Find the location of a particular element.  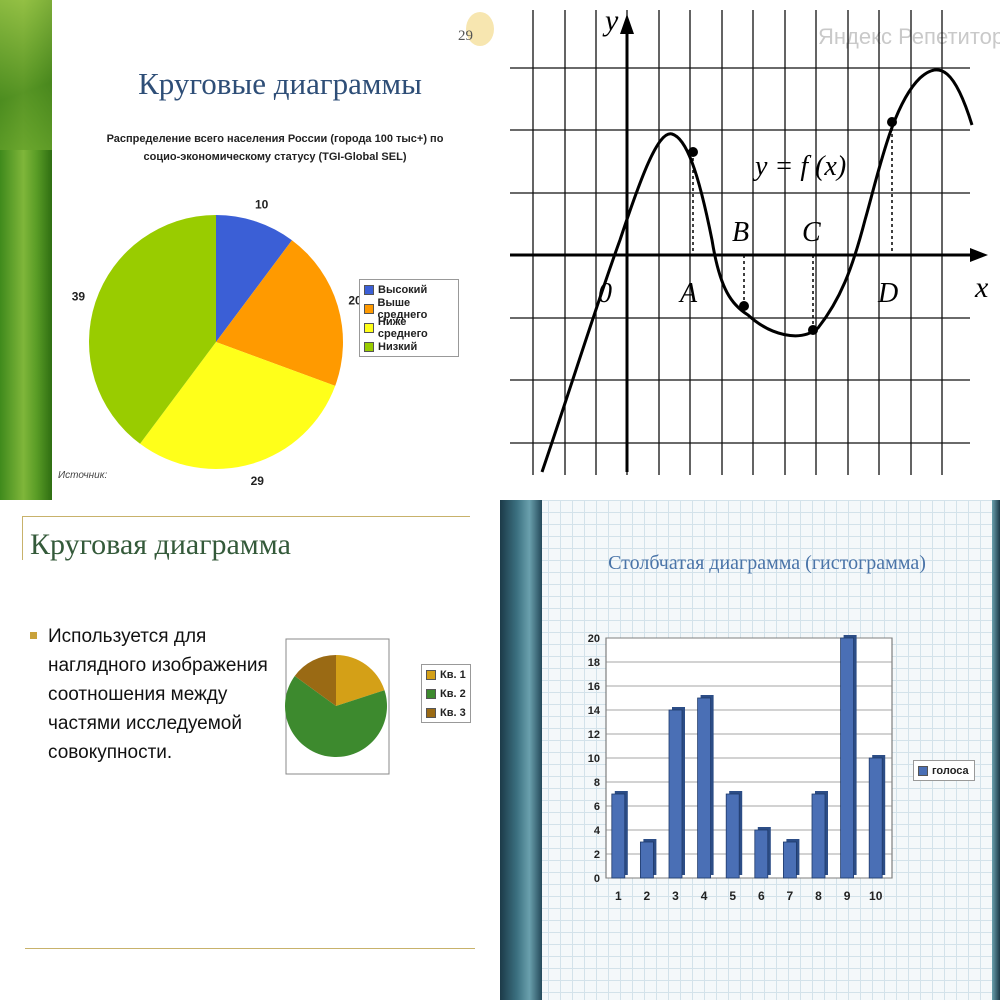

point-label-c: C is located at coordinates (811, 232).